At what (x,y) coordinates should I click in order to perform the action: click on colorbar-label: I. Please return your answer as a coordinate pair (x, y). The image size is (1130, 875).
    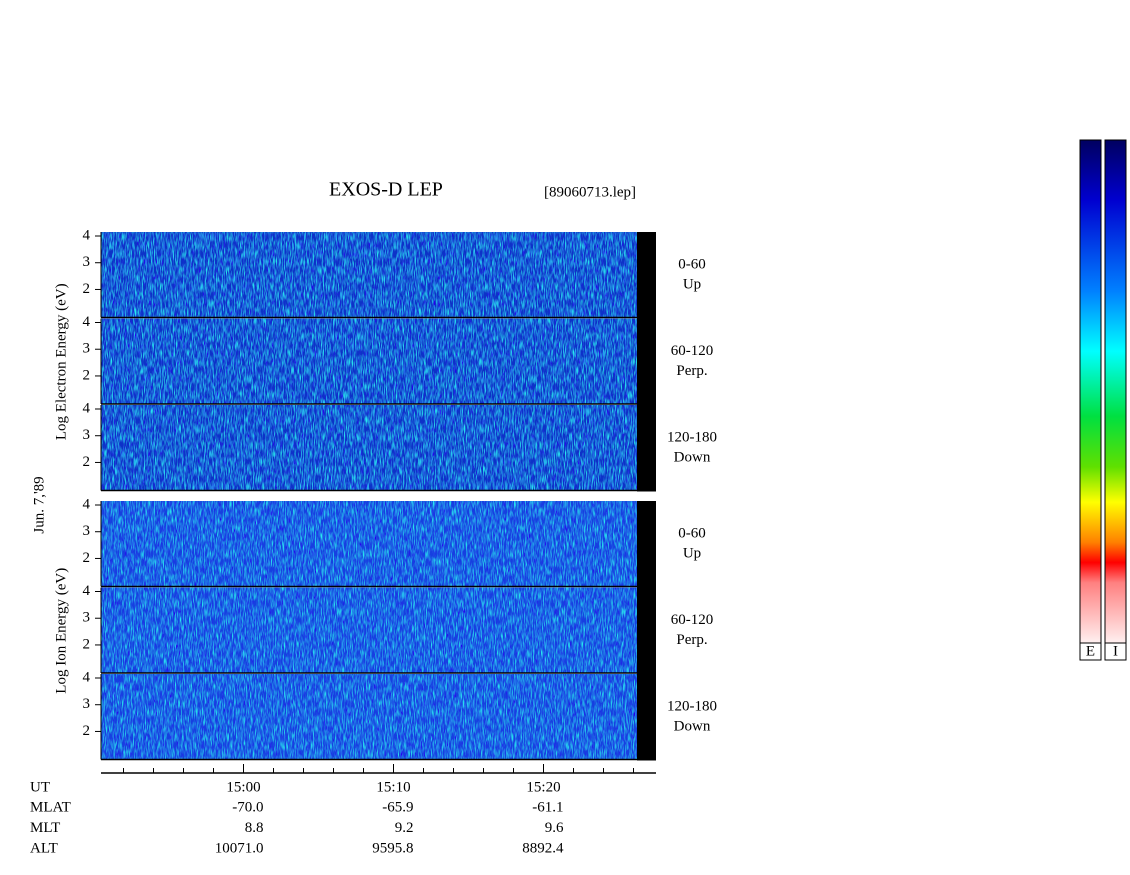
    Looking at the image, I should click on (1115, 651).